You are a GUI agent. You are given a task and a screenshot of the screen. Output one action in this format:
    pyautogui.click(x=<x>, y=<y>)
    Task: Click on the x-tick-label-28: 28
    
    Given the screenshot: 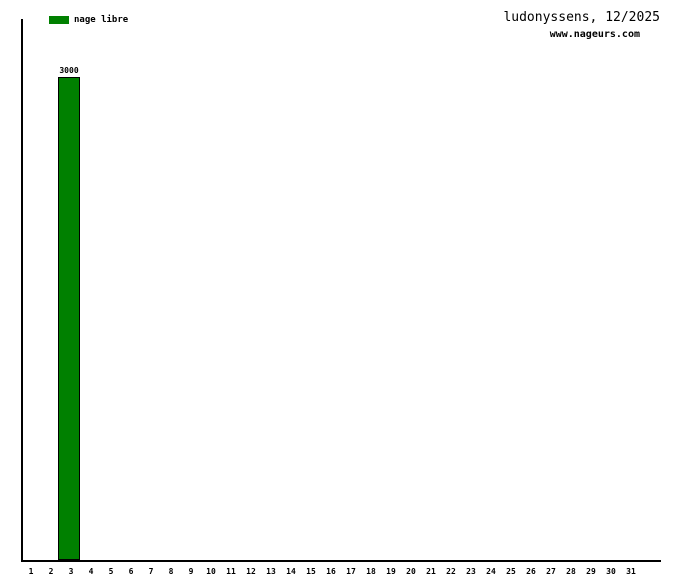 What is the action you would take?
    pyautogui.click(x=571, y=571)
    